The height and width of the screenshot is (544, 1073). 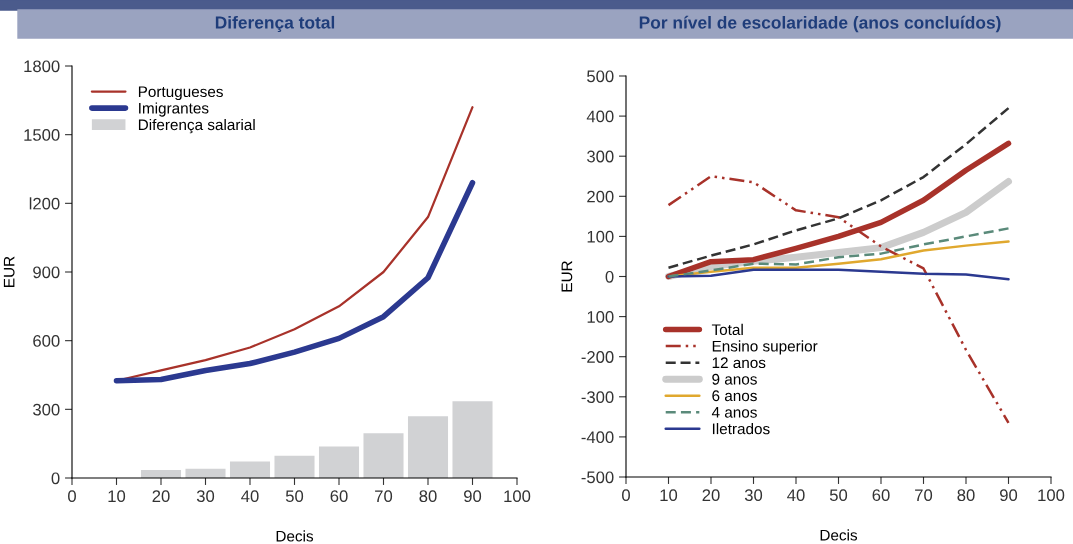 What do you see at coordinates (600, 196) in the screenshot?
I see `y-tick-label: 200` at bounding box center [600, 196].